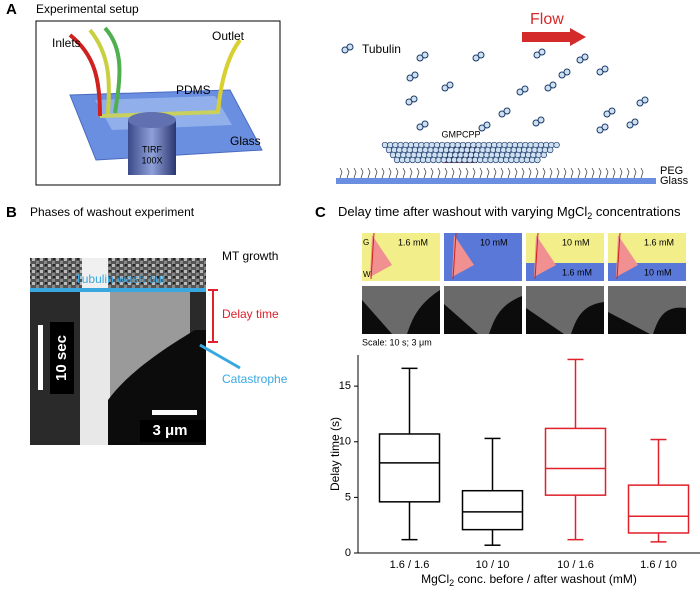  Describe the element at coordinates (345, 386) in the screenshot. I see `y-tick-label: 15` at that location.